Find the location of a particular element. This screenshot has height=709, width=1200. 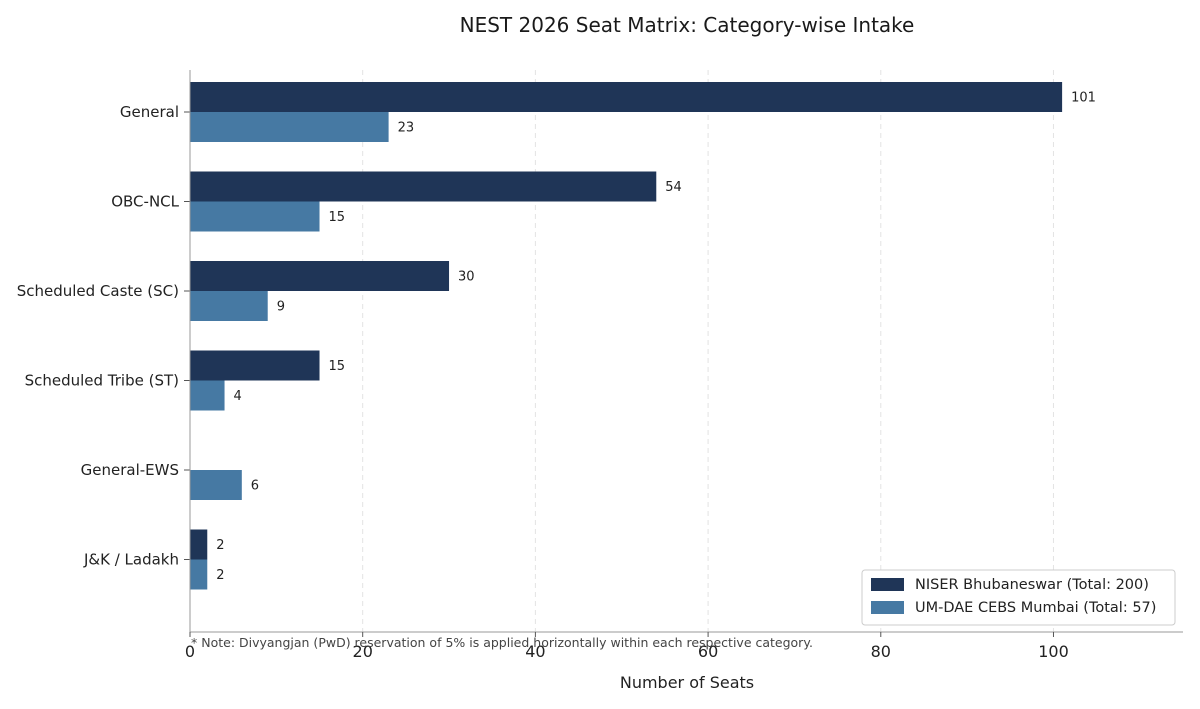

x-tick-label: 40 is located at coordinates (535, 651).